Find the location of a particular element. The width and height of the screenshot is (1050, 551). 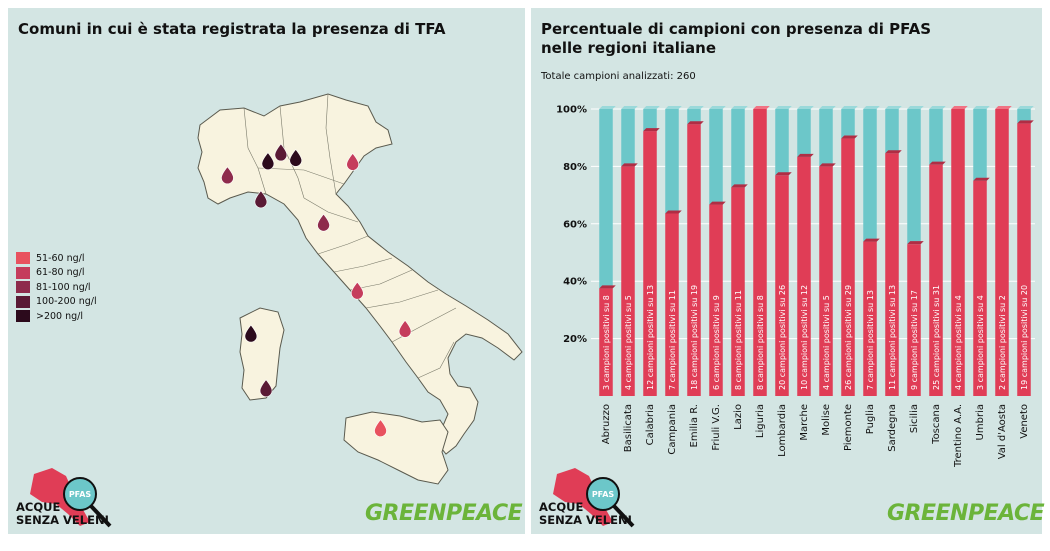

bar-data-label: 20 campioni positivi su 26 is located at coordinates (782, 337).